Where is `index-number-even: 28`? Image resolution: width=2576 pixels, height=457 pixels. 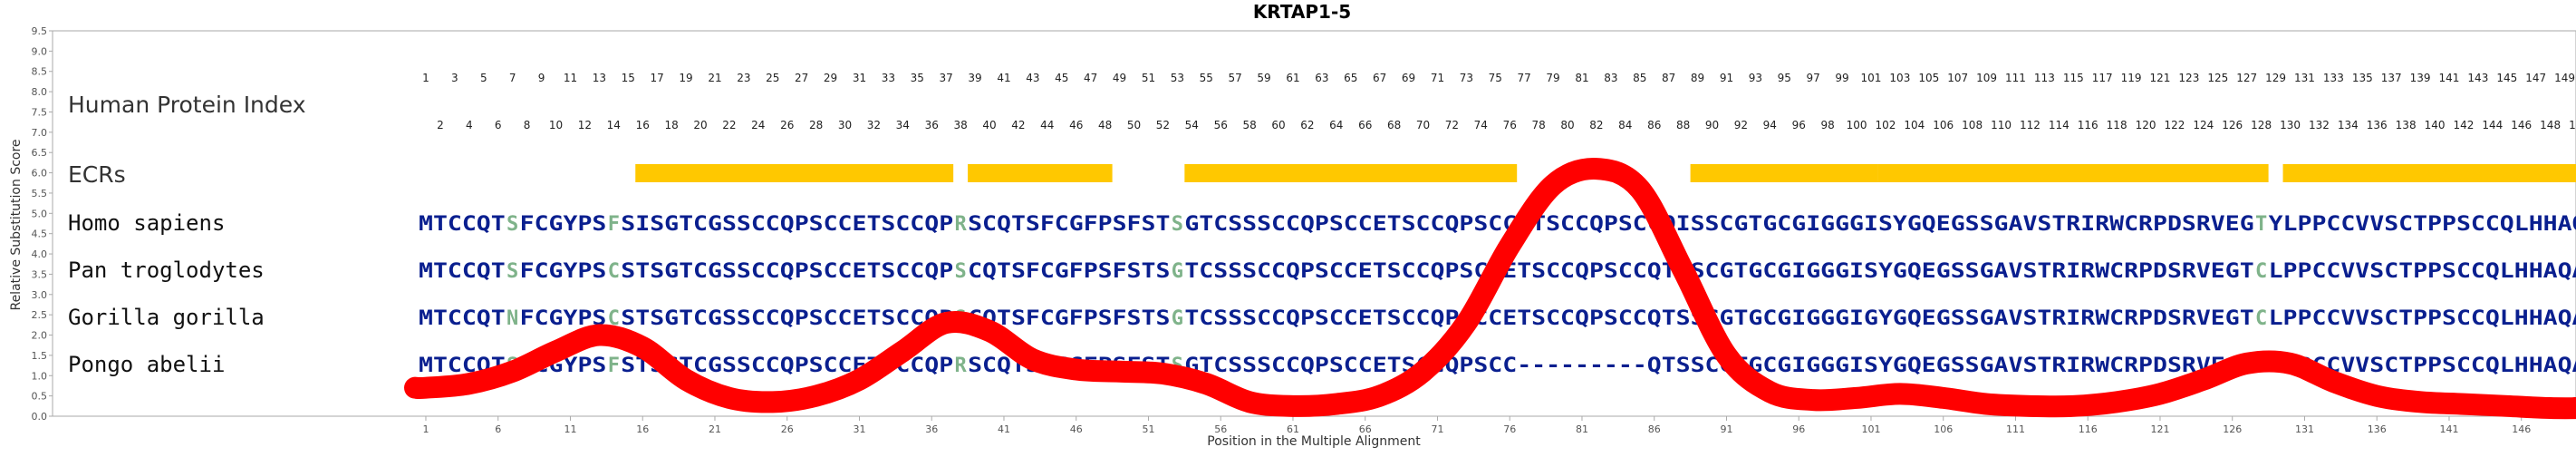 index-number-even: 28 is located at coordinates (816, 125).